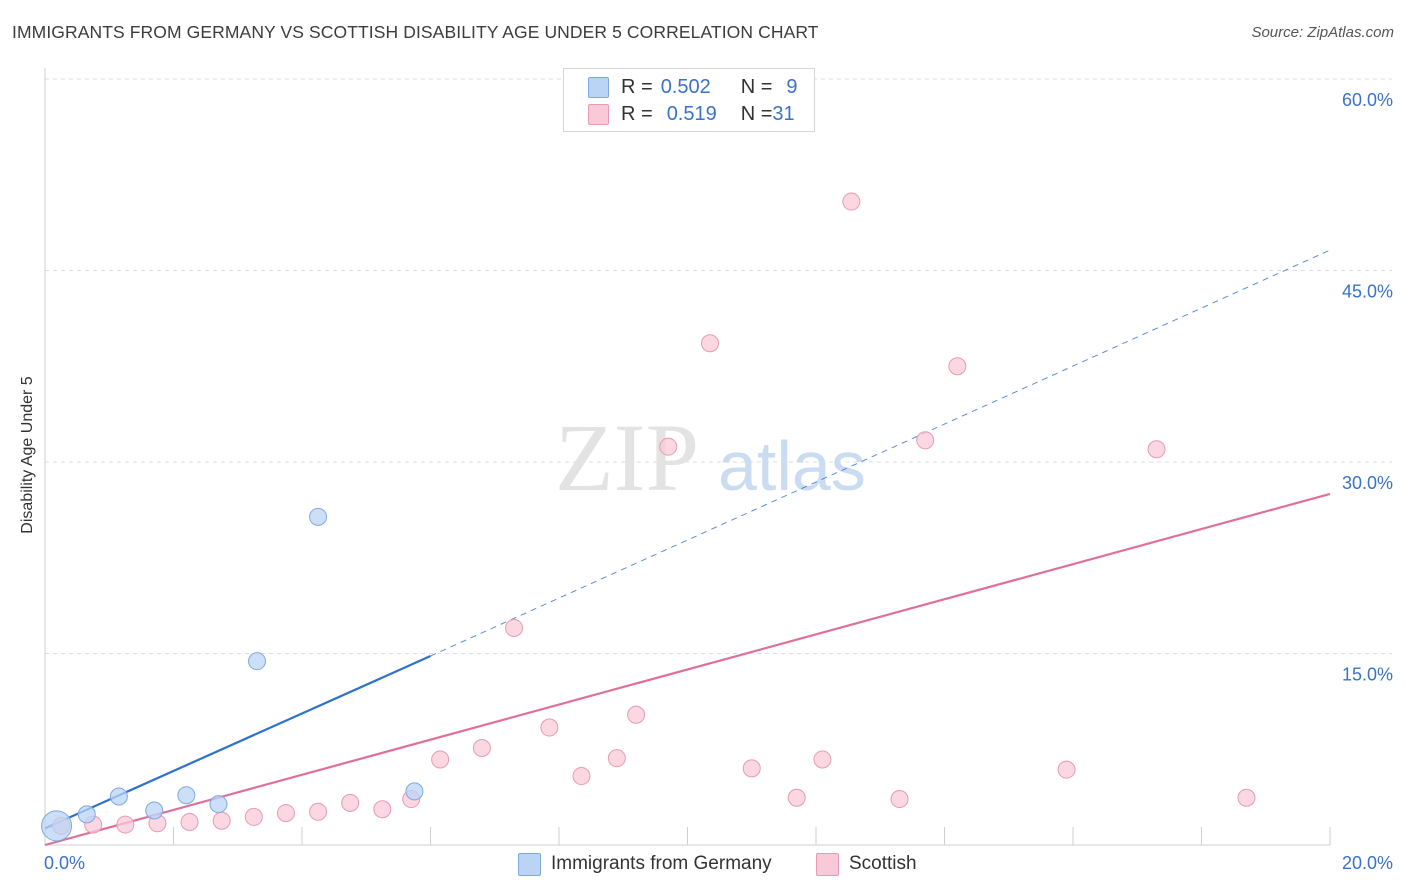 Image resolution: width=1406 pixels, height=892 pixels. I want to click on bottom-legend-label-germany: Immigrants from Germany, so click(661, 863).